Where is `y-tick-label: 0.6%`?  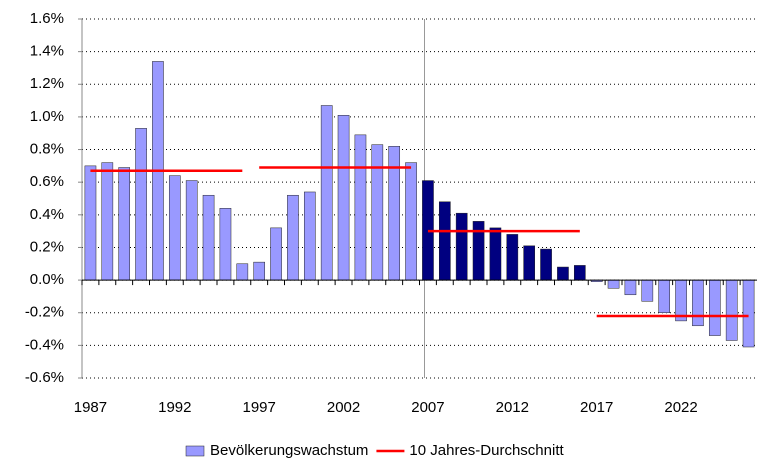
y-tick-label: 0.6% is located at coordinates (47, 181).